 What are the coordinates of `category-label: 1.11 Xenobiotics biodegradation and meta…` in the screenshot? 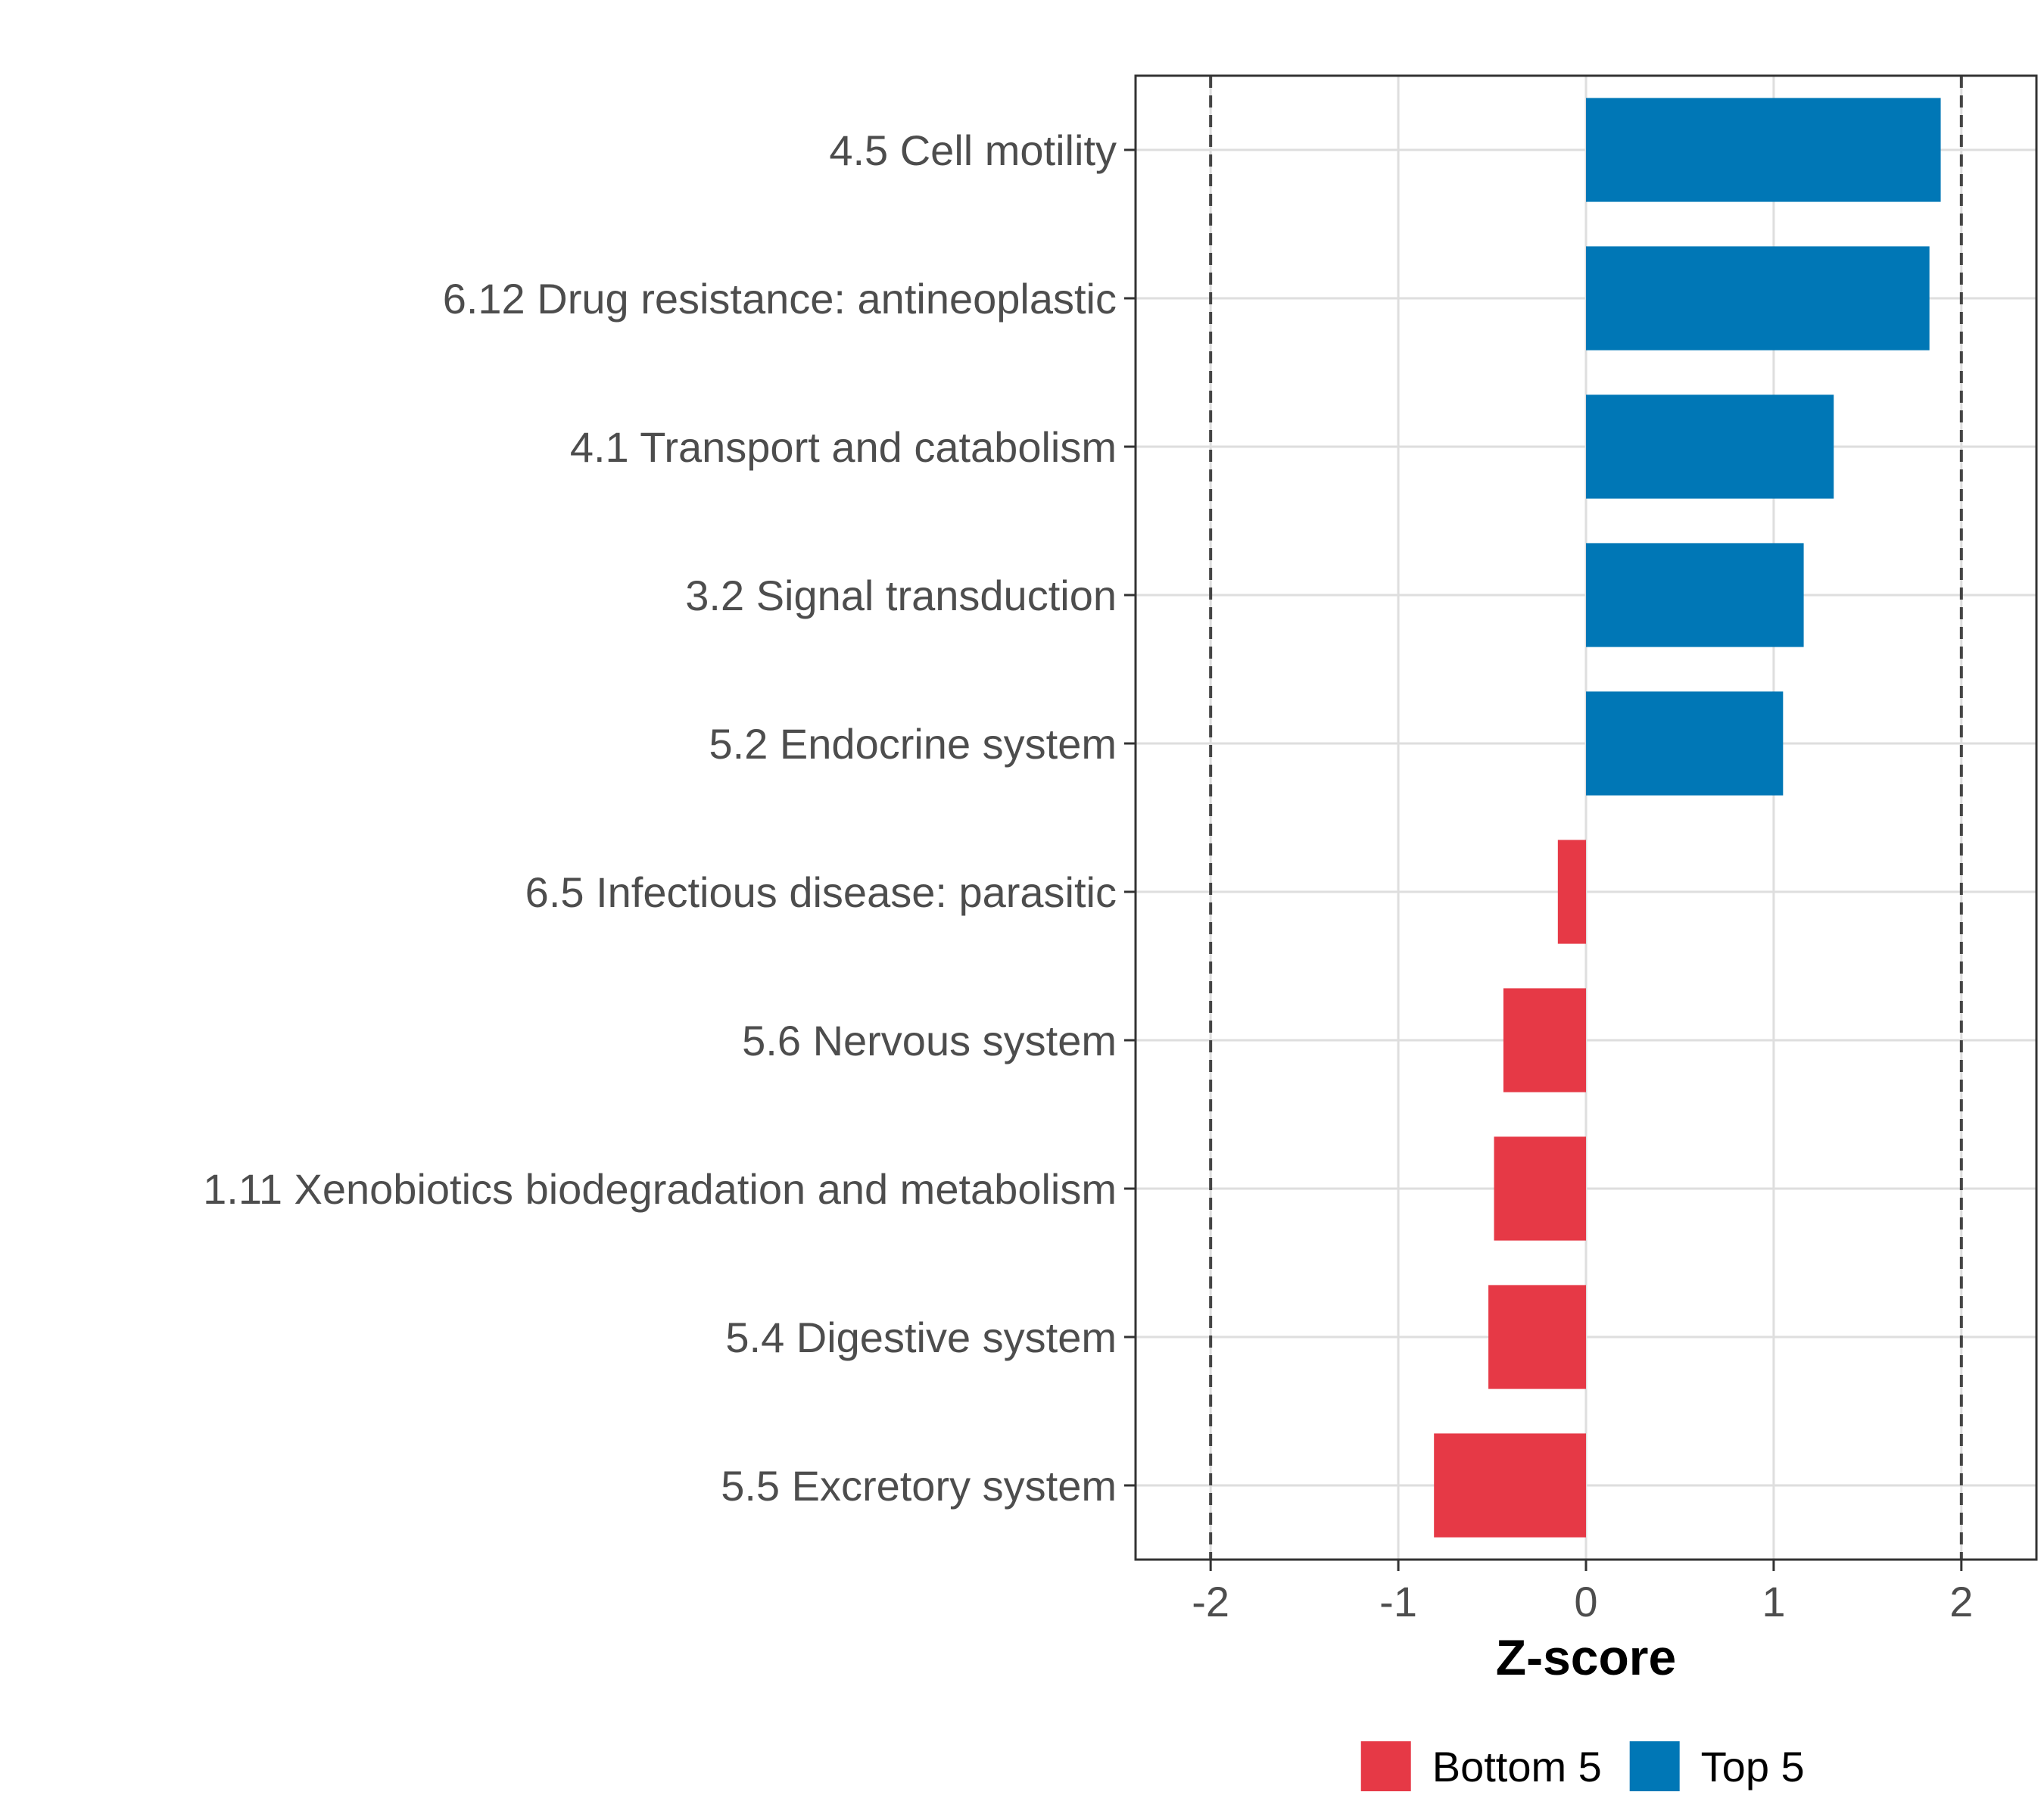 It's located at (660, 1189).